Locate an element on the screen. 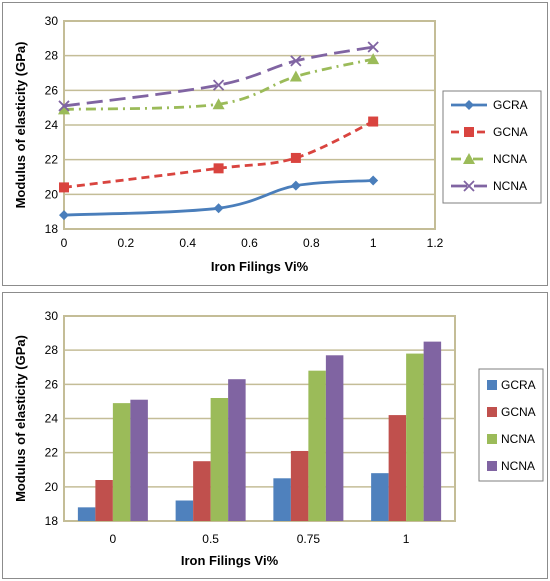 This screenshot has height=581, width=550. x-tick-label: 0.6 is located at coordinates (249, 243).